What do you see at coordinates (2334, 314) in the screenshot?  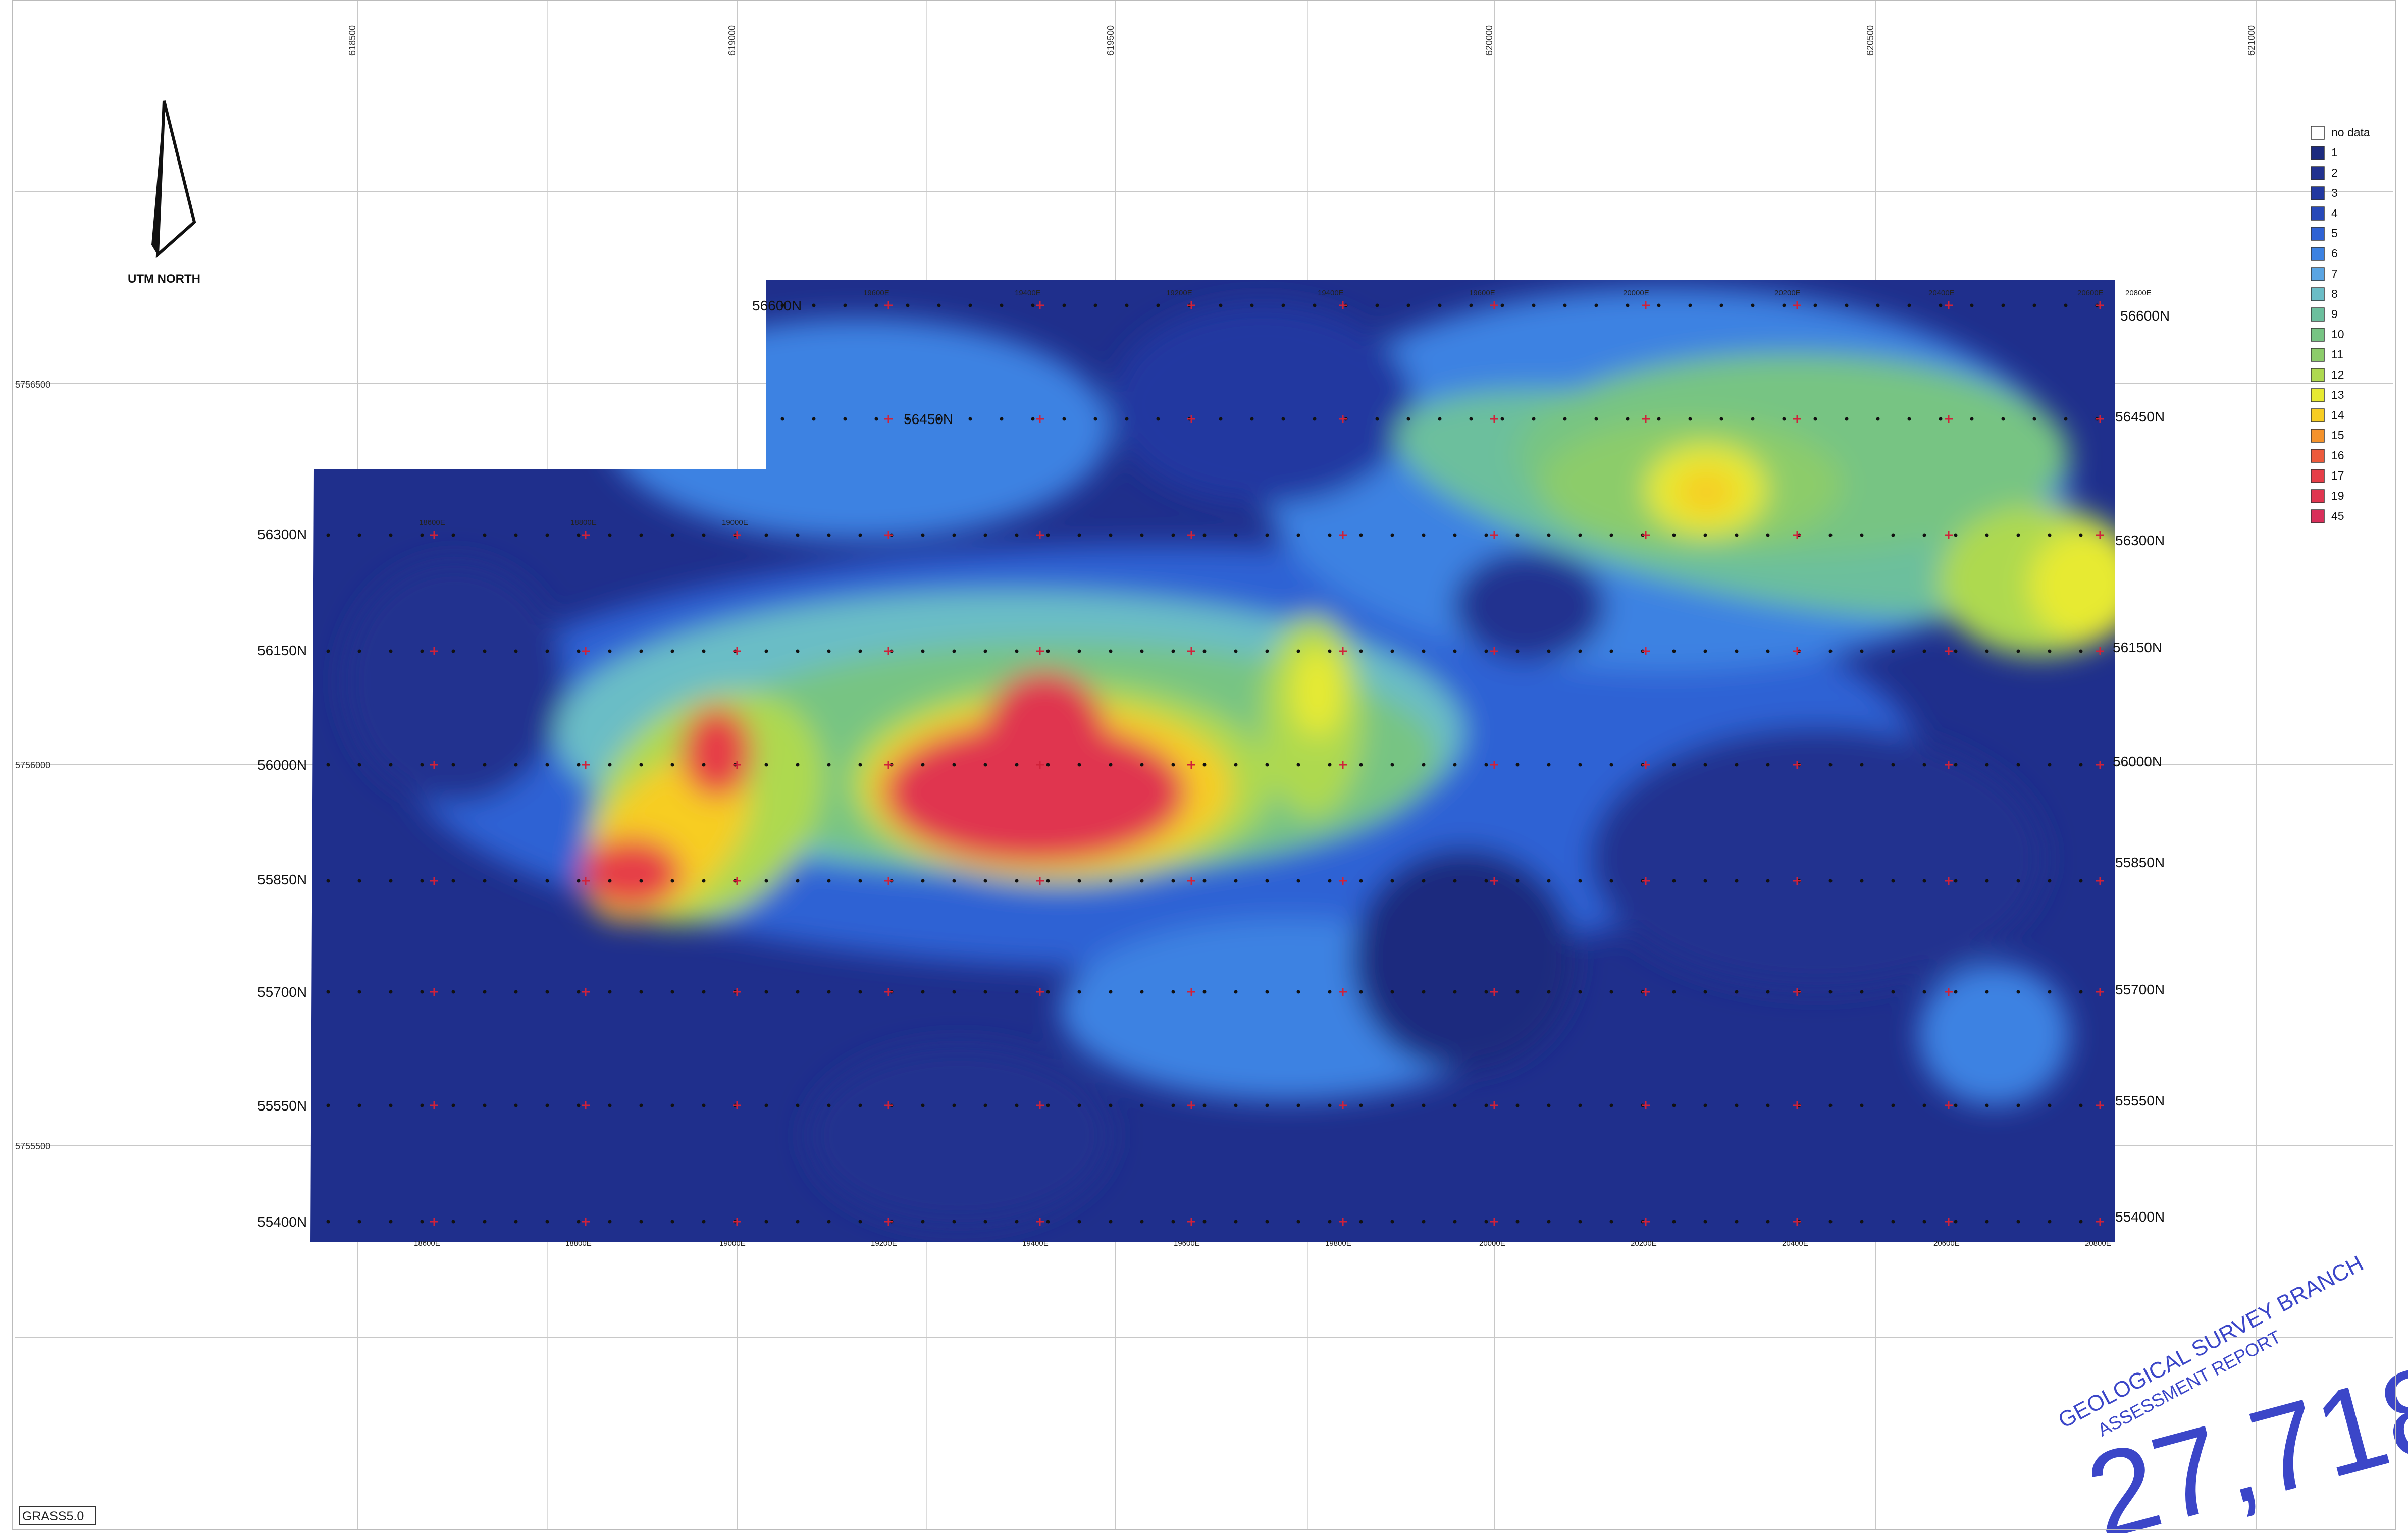 I see `legend-label: 9` at bounding box center [2334, 314].